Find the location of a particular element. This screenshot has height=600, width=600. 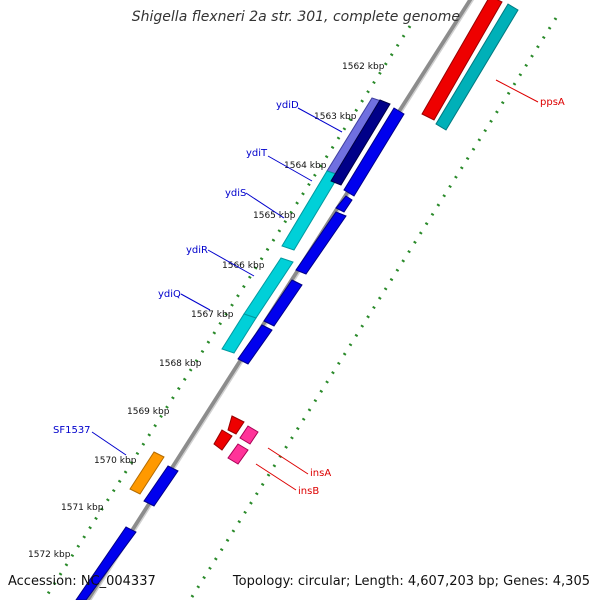

tick-label: 1572 kbp is located at coordinates (49, 555).